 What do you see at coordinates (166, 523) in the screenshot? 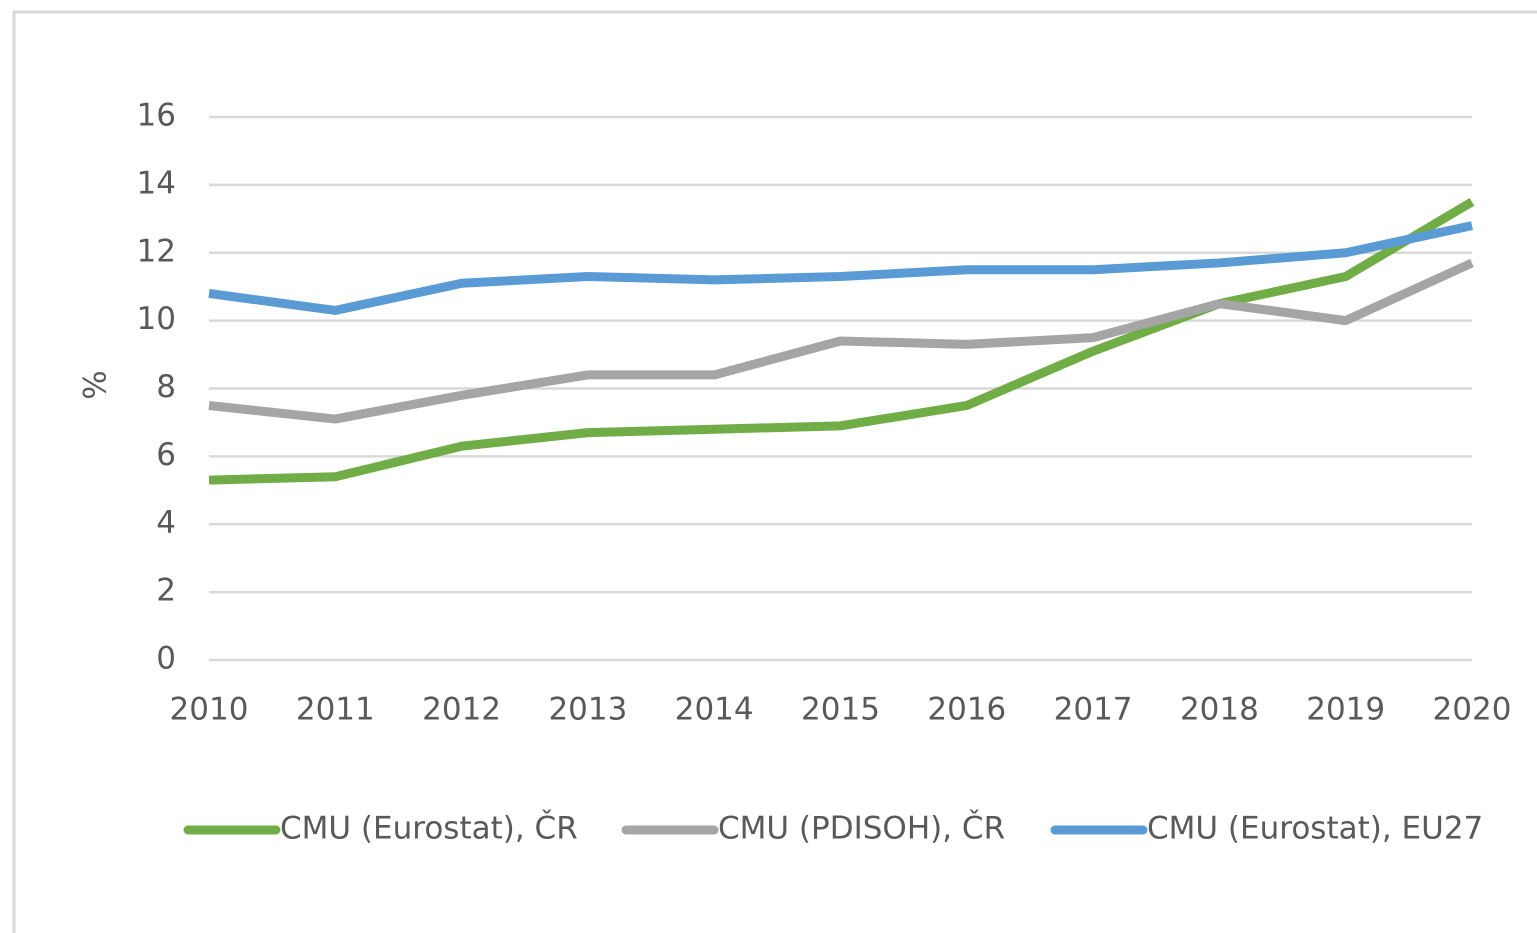
I see `y-tick-label: 4` at bounding box center [166, 523].